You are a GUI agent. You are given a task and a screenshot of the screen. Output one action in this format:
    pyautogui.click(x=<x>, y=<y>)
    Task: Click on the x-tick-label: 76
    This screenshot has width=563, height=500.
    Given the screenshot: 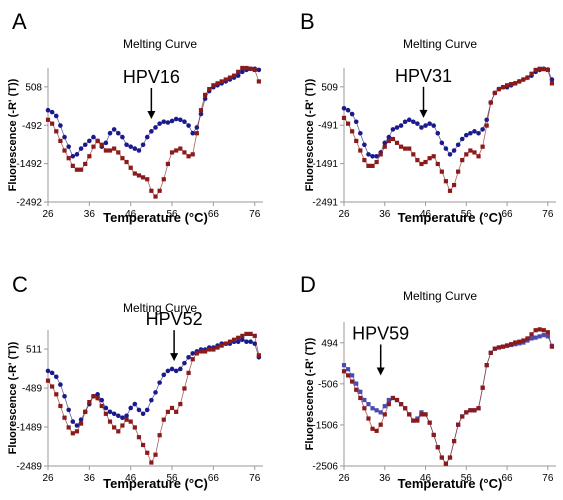 What is the action you would take?
    pyautogui.click(x=255, y=214)
    